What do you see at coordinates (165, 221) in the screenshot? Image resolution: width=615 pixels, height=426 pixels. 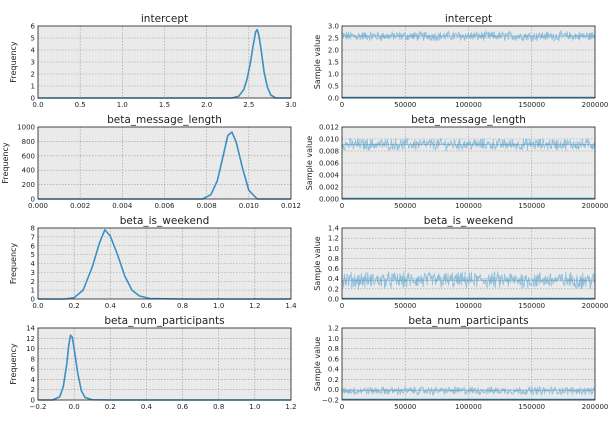 I see `chart-title: beta_is_weekend` at bounding box center [165, 221].